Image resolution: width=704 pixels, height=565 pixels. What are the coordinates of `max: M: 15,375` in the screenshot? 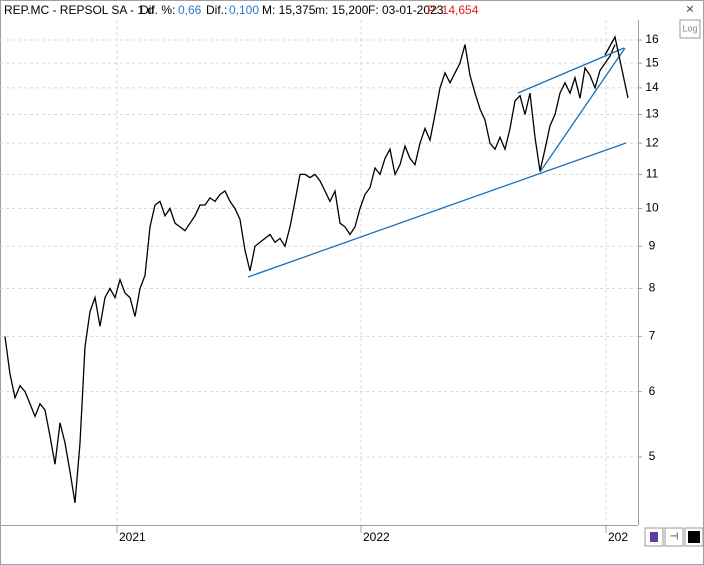 It's located at (289, 10).